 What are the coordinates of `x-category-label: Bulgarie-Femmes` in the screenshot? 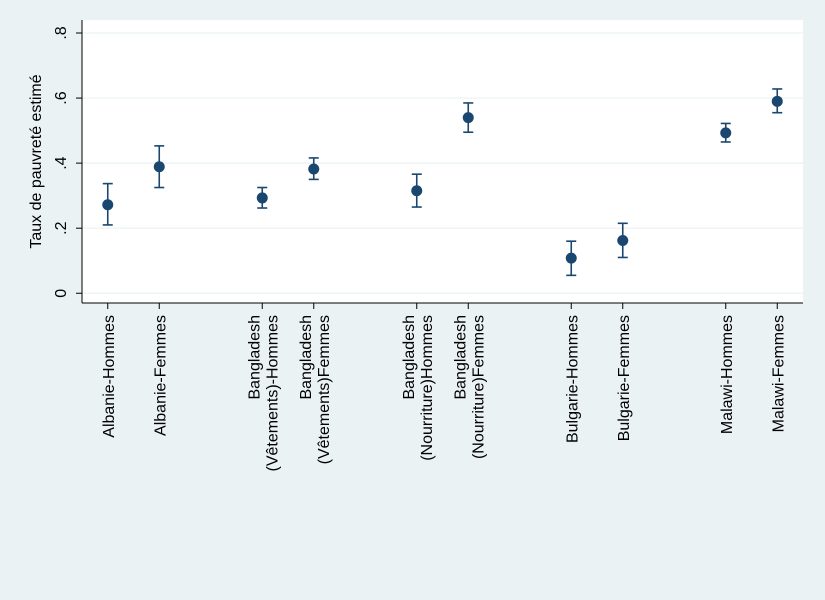 It's located at (624, 378).